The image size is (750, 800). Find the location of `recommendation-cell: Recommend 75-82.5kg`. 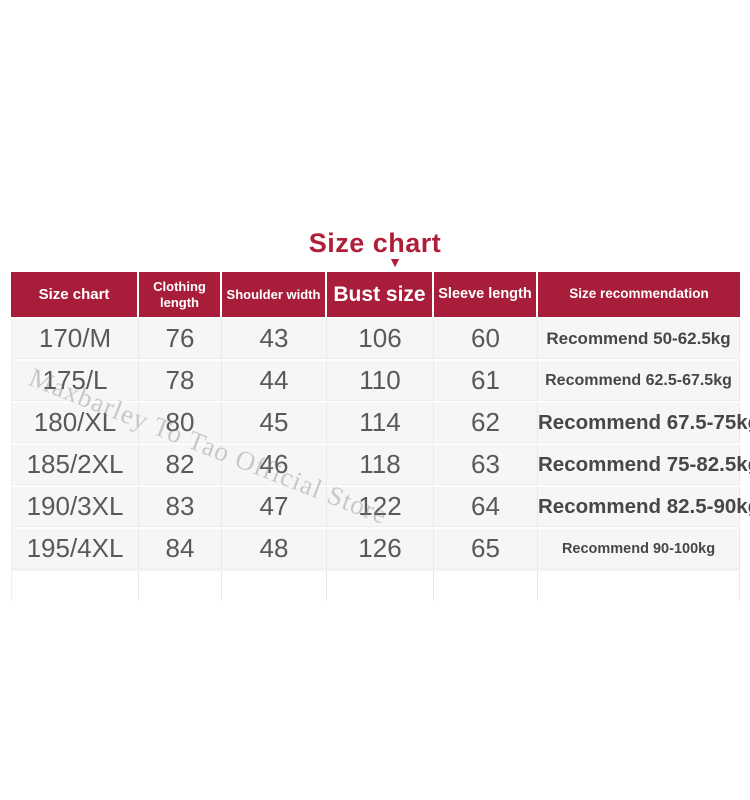

recommendation-cell: Recommend 75-82.5kg is located at coordinates (644, 464).